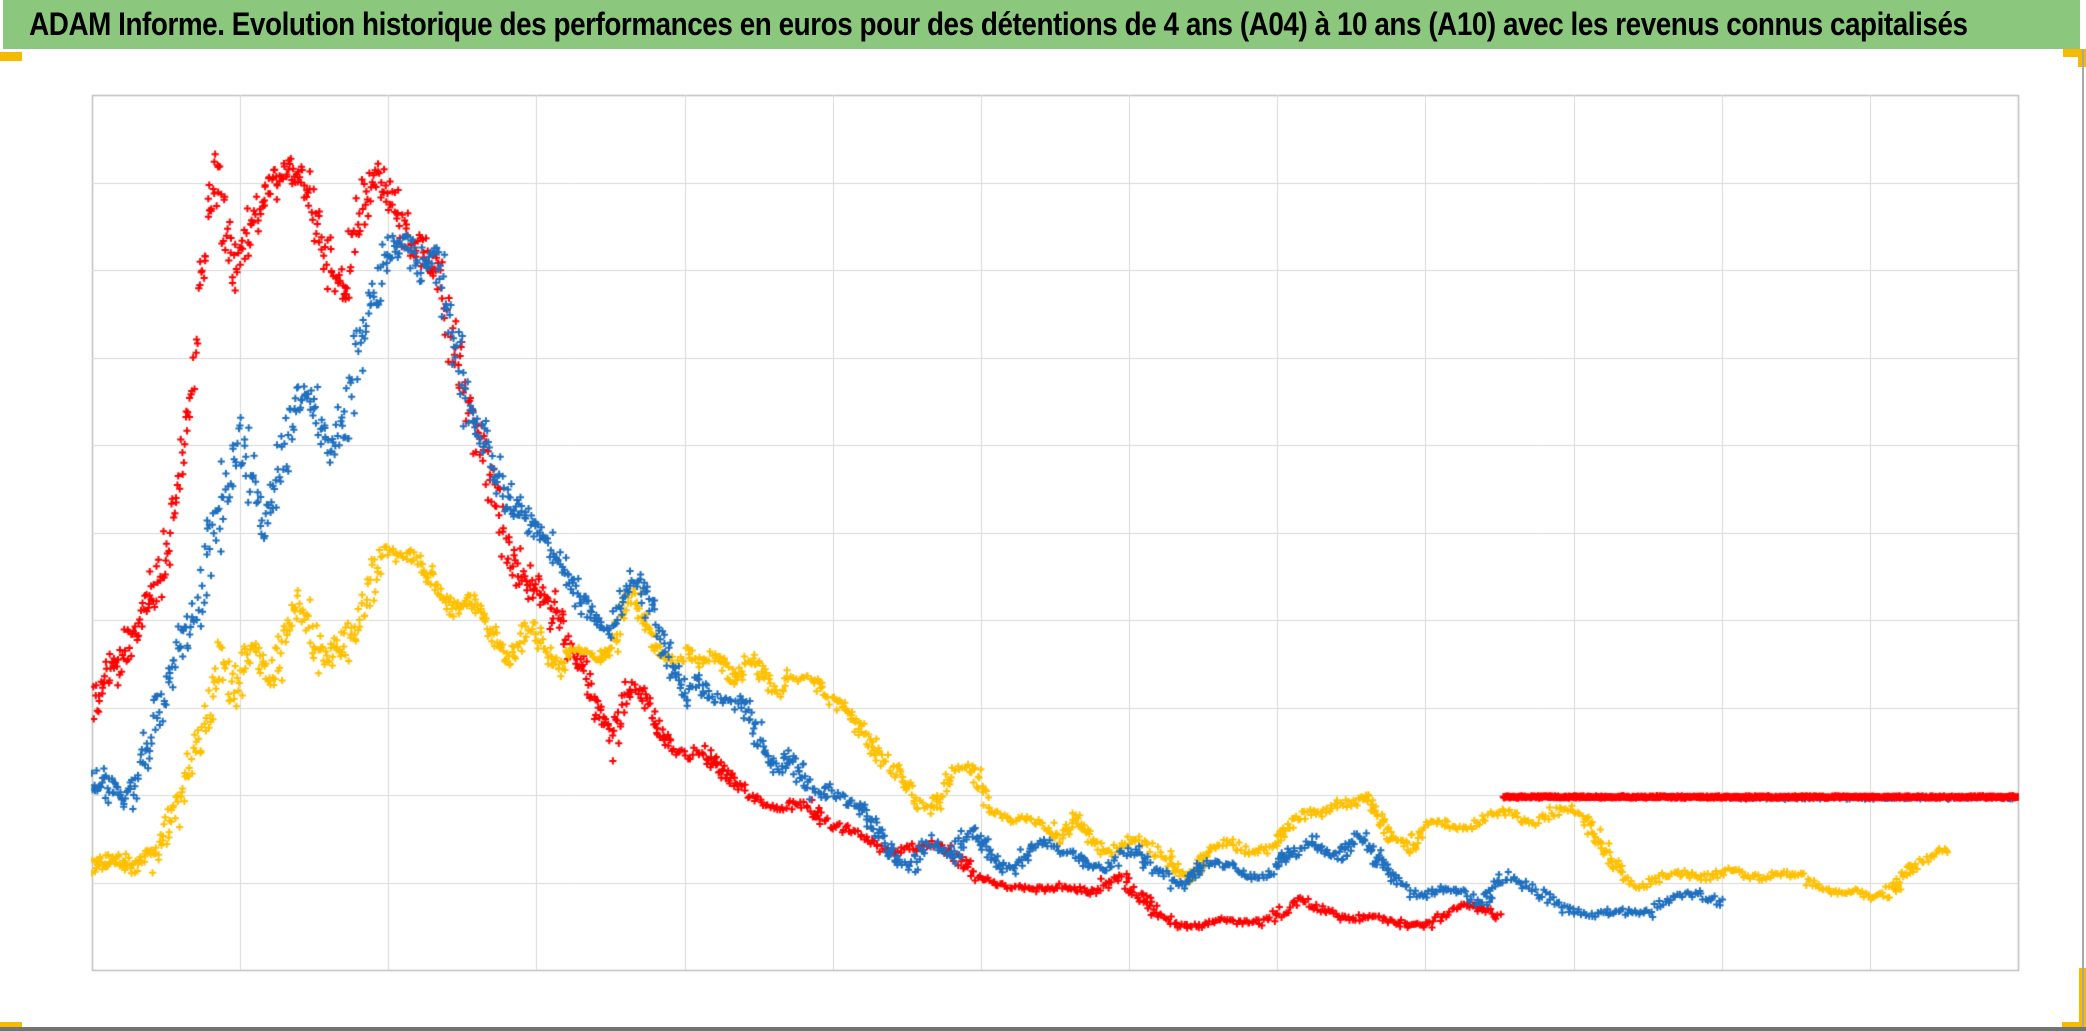  I want to click on right-edge-line, so click(2083, 540).